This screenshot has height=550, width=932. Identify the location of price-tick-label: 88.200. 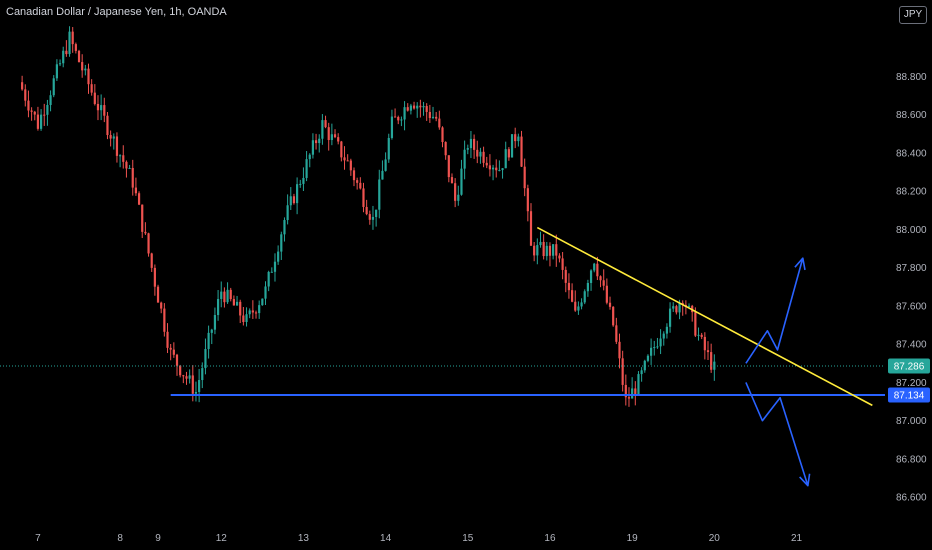
(911, 192).